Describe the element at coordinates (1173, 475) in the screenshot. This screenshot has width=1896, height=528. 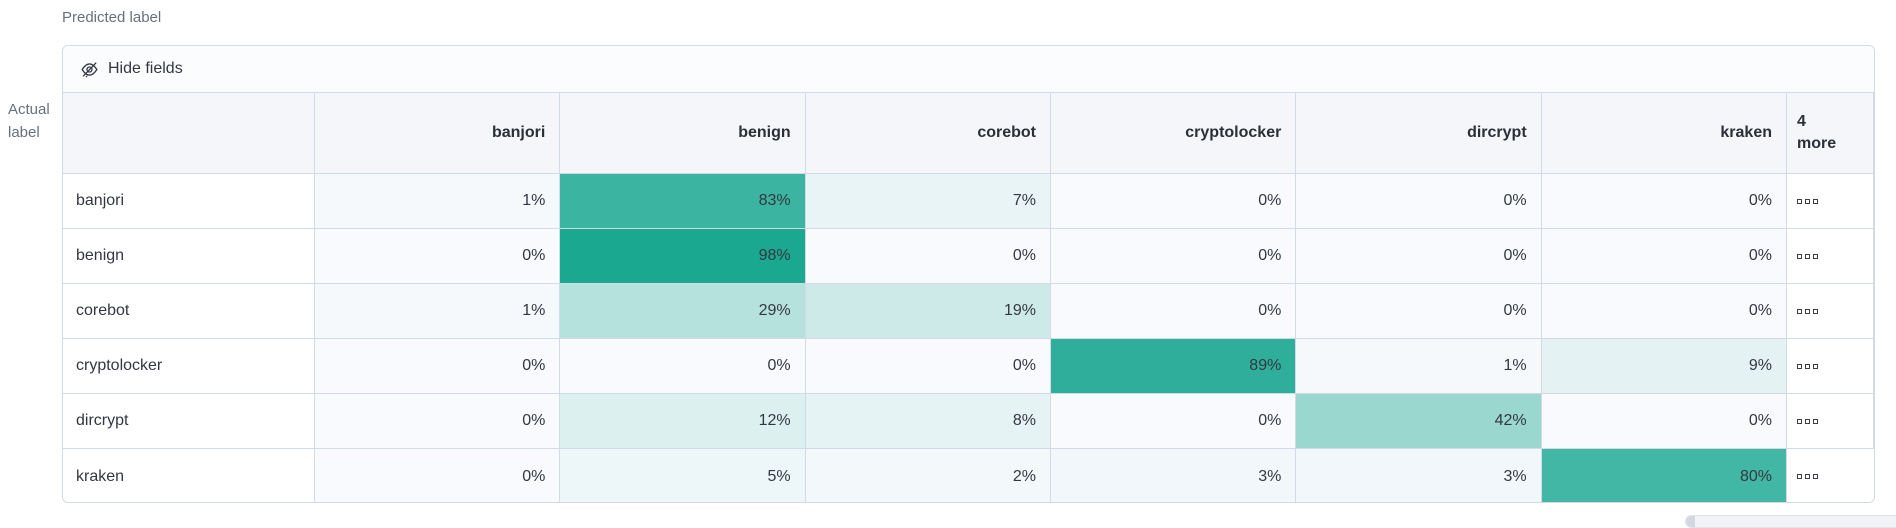
I see `matrix-cell-kraken-cryptolocker: 3%` at that location.